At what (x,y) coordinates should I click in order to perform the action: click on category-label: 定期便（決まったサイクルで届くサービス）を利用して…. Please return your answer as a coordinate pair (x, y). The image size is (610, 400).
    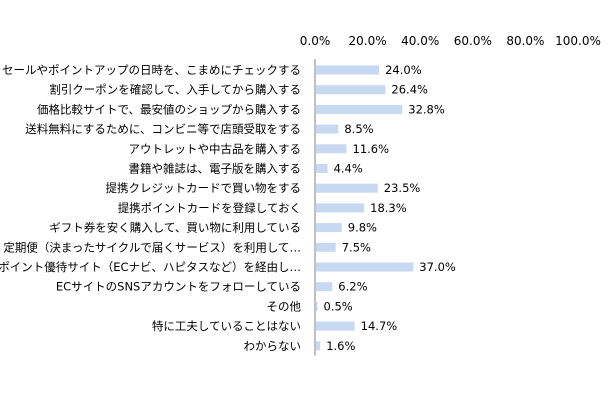
    Looking at the image, I should click on (152, 247).